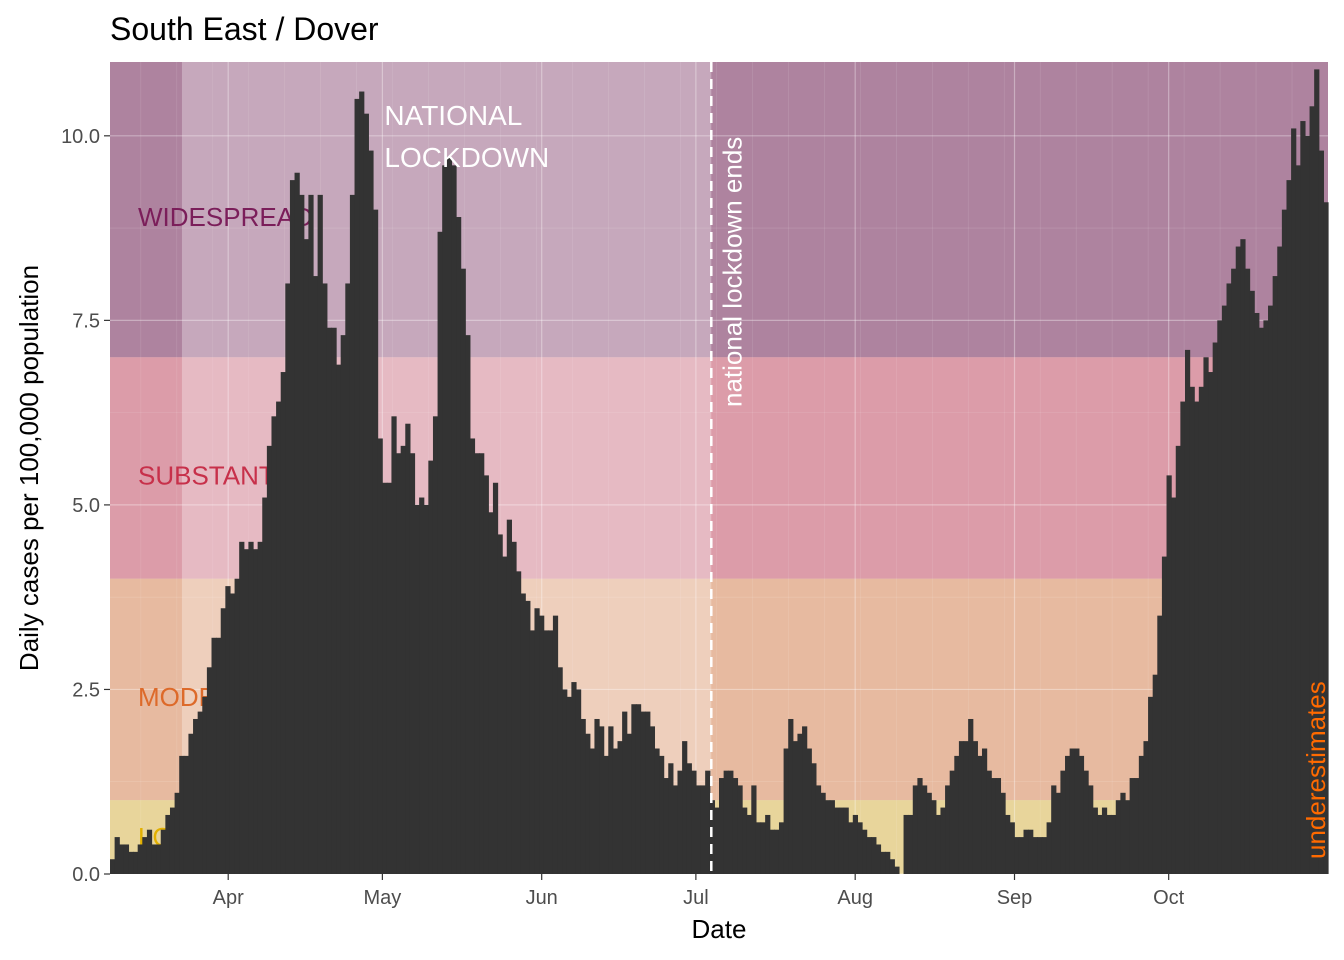 This screenshot has width=1344, height=960. What do you see at coordinates (225, 217) in the screenshot?
I see `band-label-widespread: WIDESPREAD` at bounding box center [225, 217].